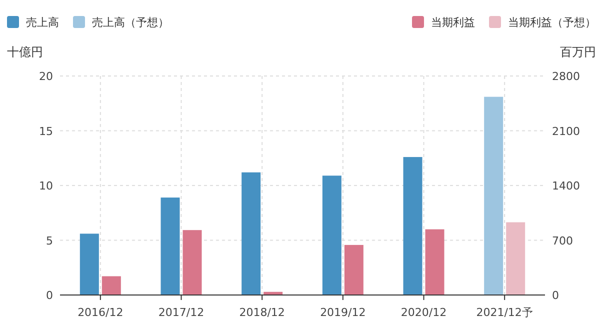 The height and width of the screenshot is (332, 600). I want to click on legend-label: 売上高（予想）, so click(130, 22).